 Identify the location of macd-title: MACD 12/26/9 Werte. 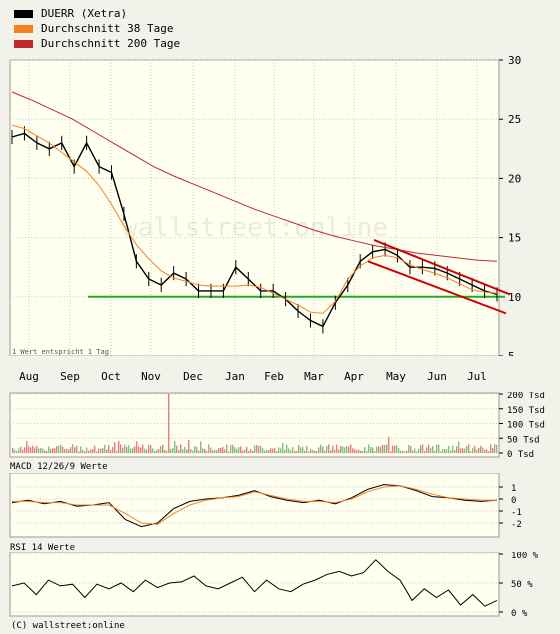
(59, 467).